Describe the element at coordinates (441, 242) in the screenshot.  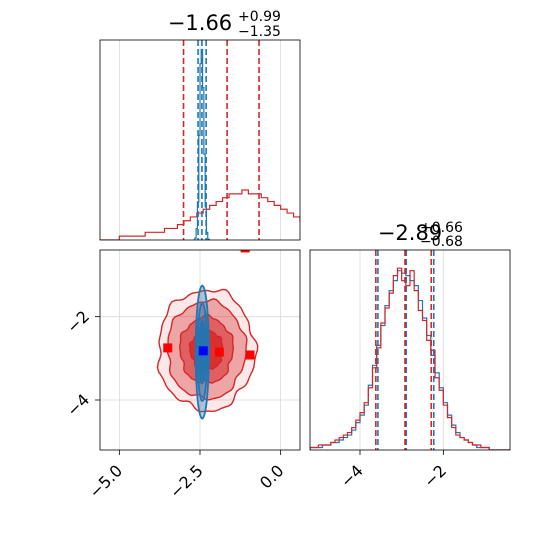
I see `param2-title-minus: −0.68` at that location.